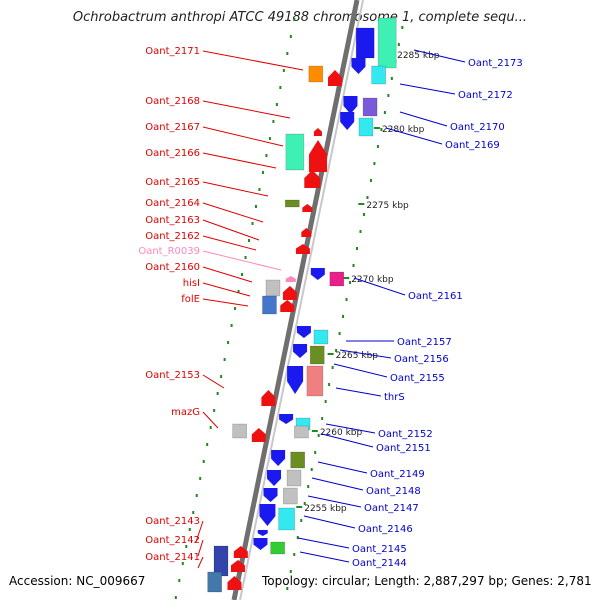 The height and width of the screenshot is (600, 600). Describe the element at coordinates (405, 434) in the screenshot. I see `gene-label-right: Oant_2152` at that location.